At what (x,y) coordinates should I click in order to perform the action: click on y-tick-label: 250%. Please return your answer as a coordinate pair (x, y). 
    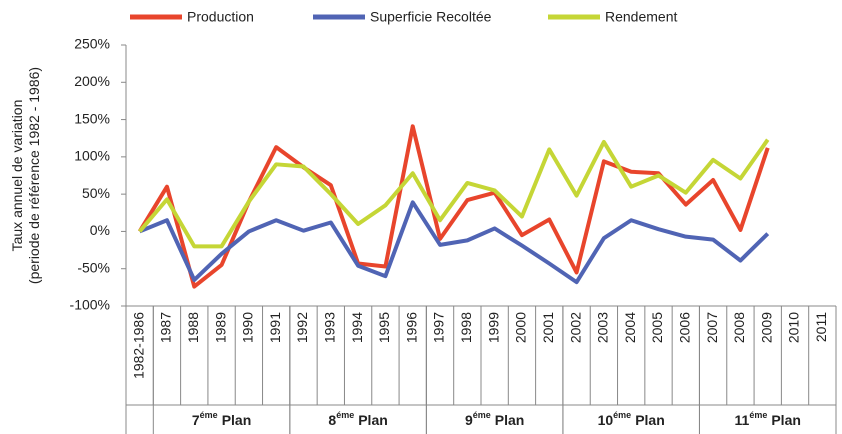
    Looking at the image, I should click on (92, 44).